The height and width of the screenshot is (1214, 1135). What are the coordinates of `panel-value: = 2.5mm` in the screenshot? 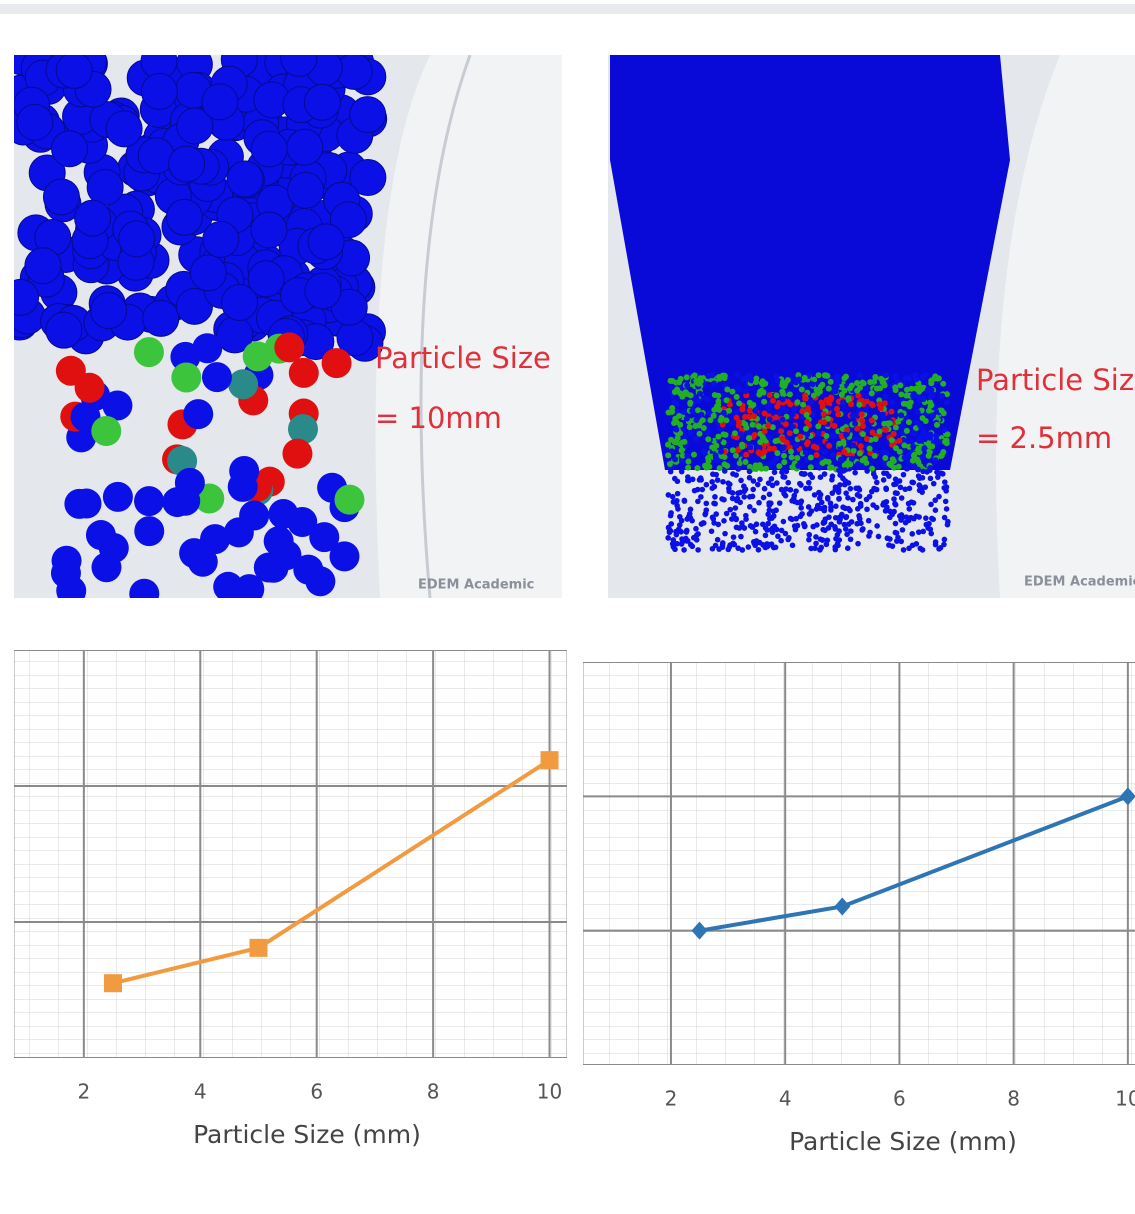 It's located at (1044, 438).